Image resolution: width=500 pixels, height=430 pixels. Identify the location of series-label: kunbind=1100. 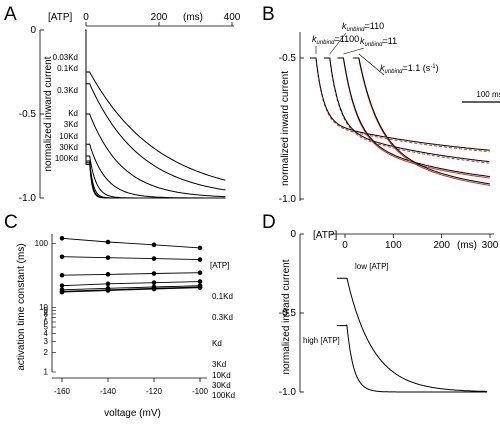
(335, 40).